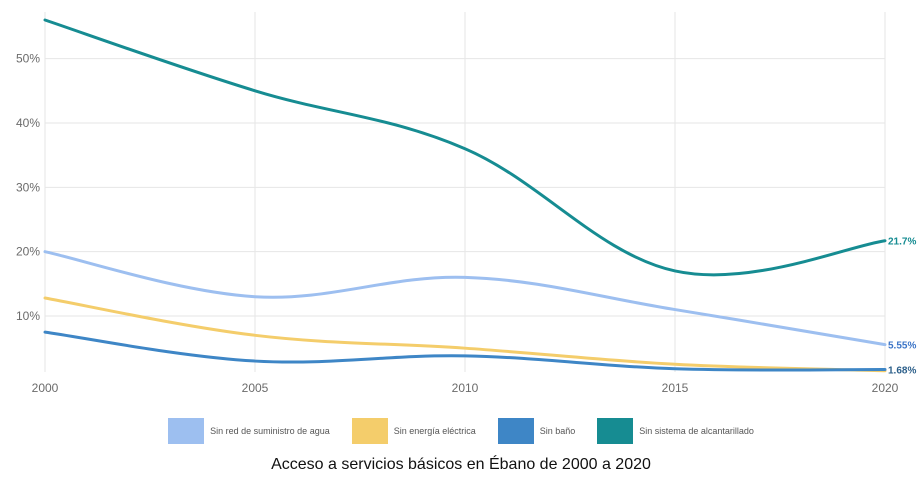 The image size is (922, 479). Describe the element at coordinates (28, 316) in the screenshot. I see `y-tick-label: 10%` at that location.